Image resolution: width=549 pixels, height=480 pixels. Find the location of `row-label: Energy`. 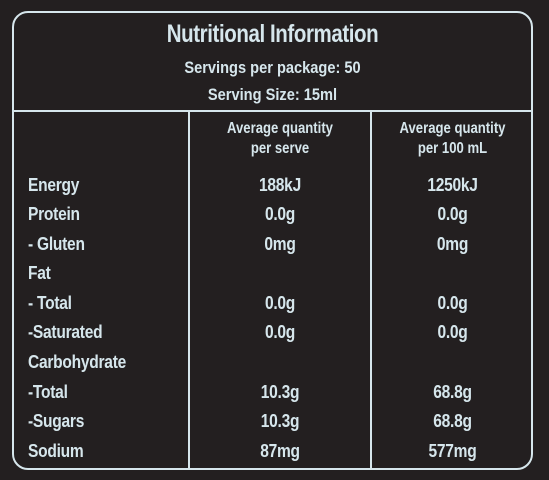

row-label: Energy is located at coordinates (54, 184).